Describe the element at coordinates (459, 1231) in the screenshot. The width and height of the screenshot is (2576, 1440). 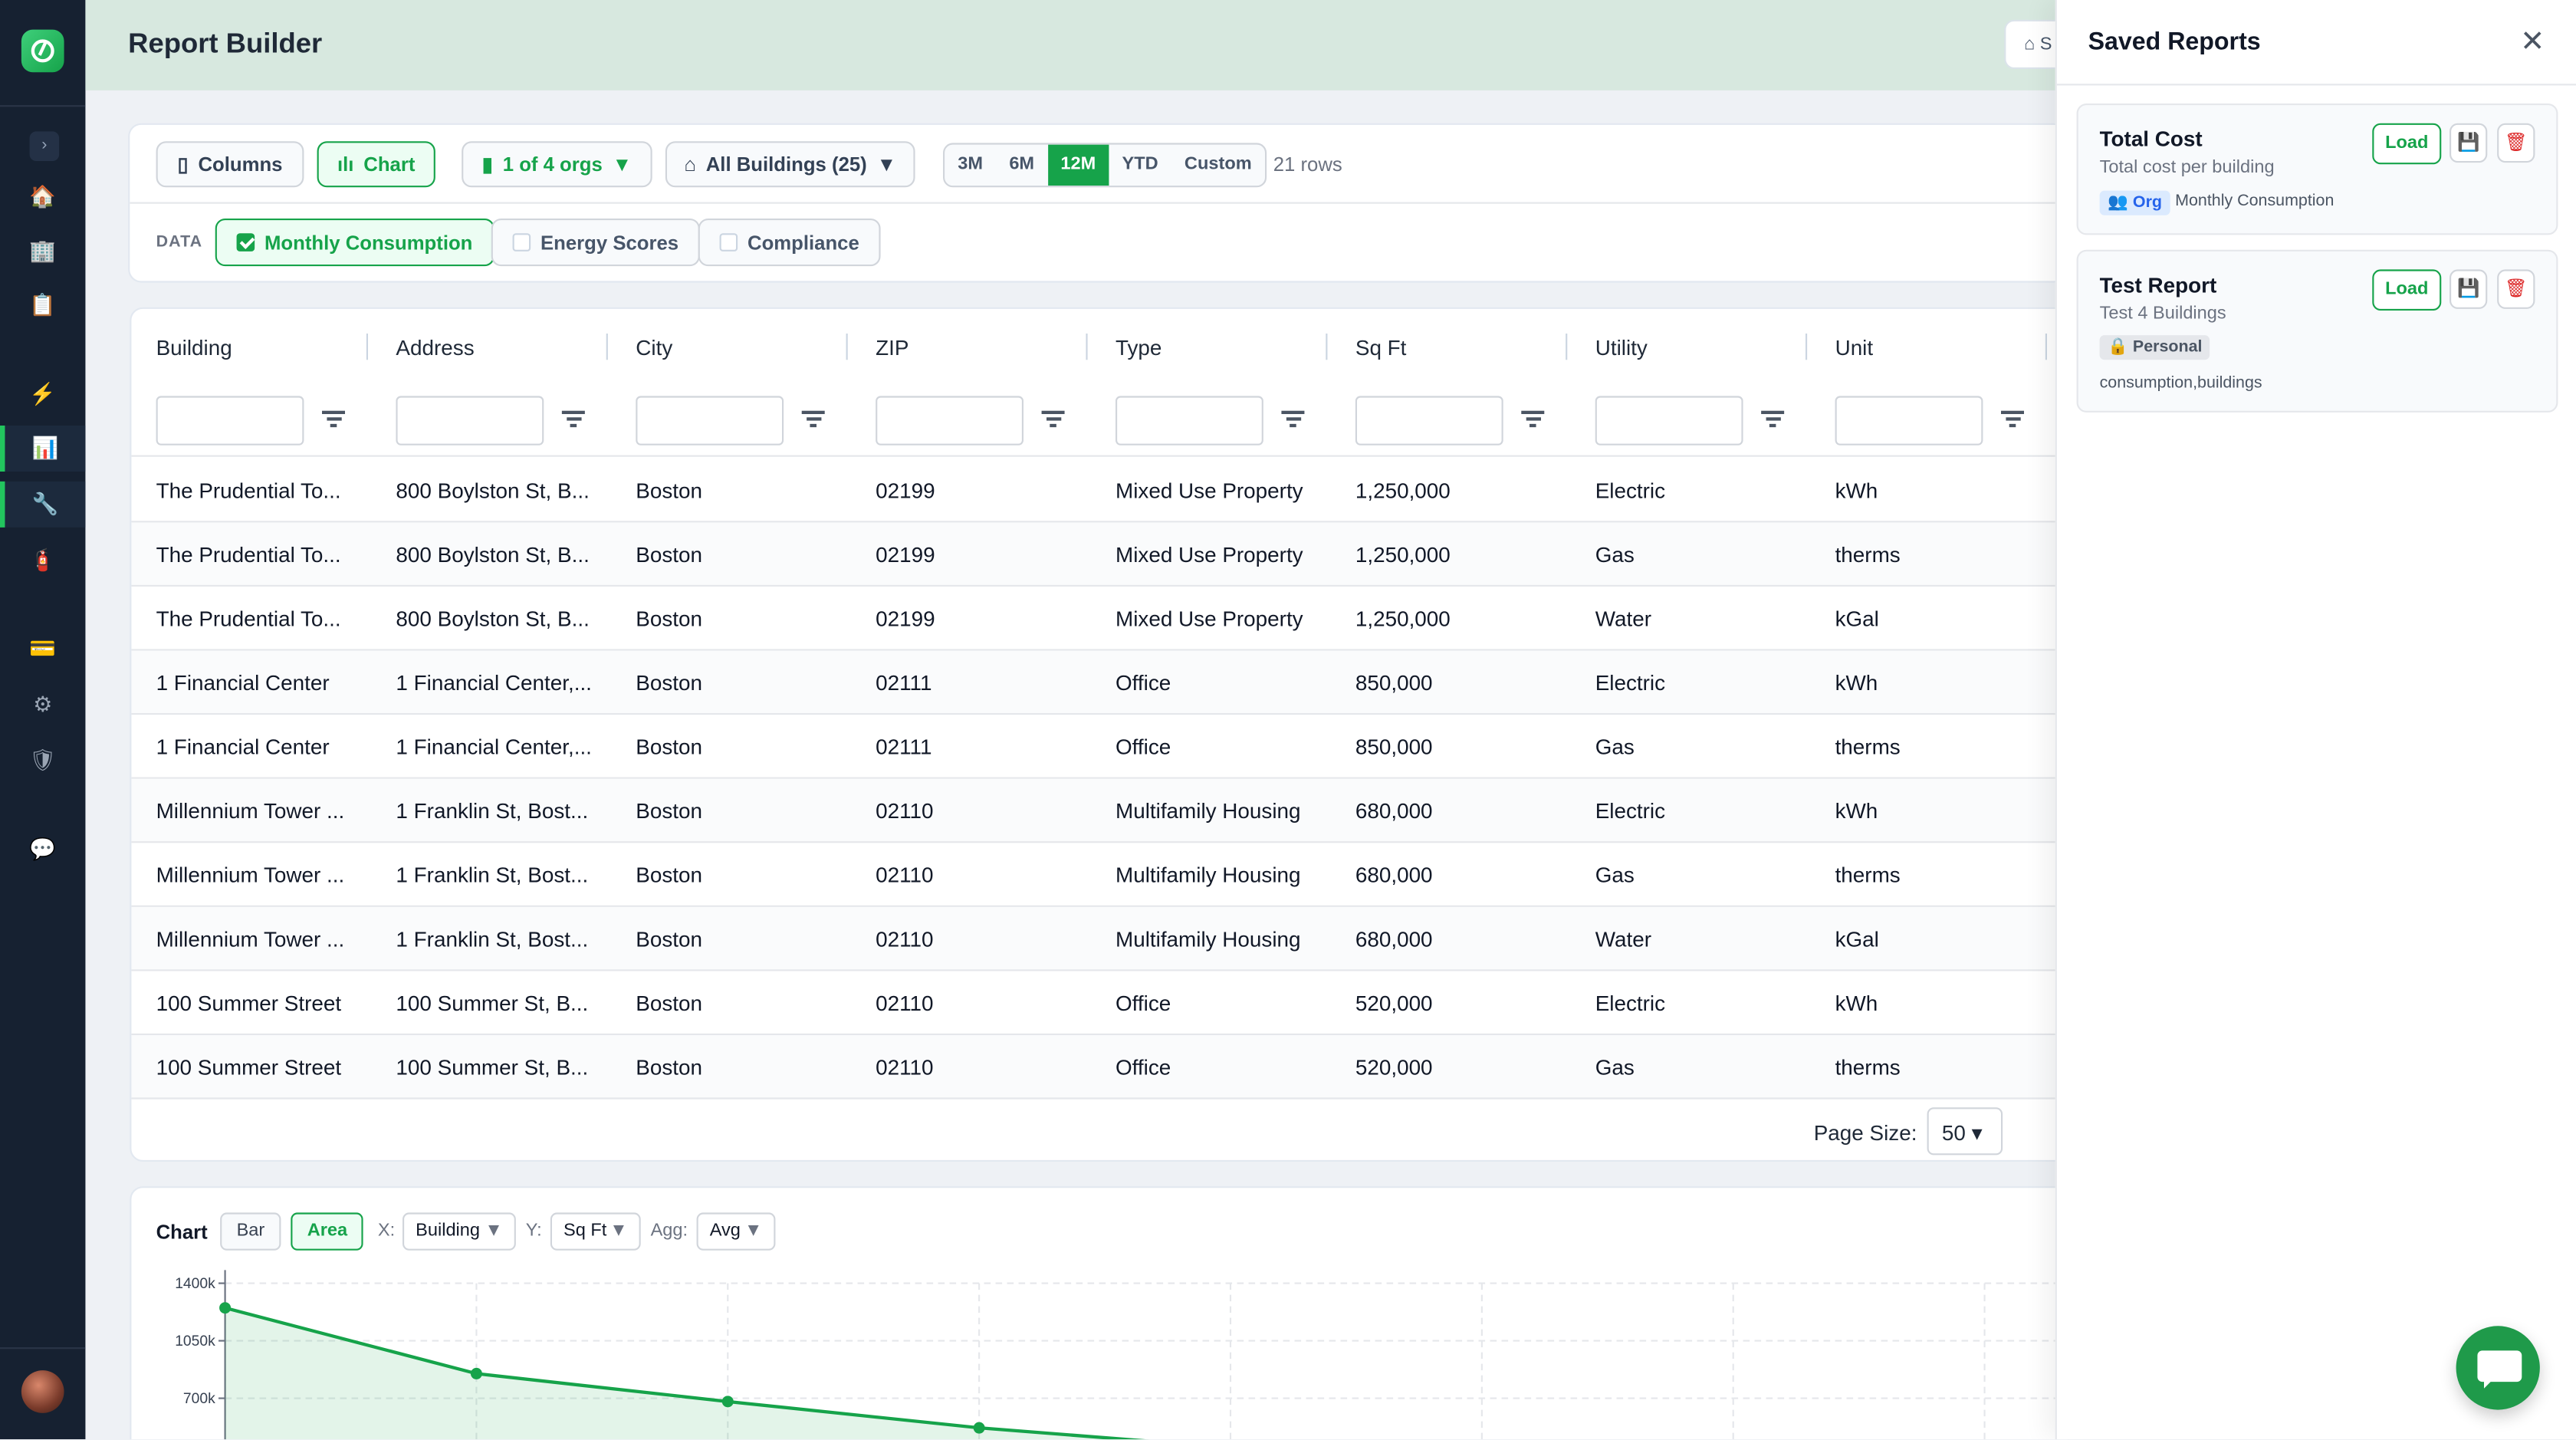
I see `x-axis-select: Building ▼` at that location.